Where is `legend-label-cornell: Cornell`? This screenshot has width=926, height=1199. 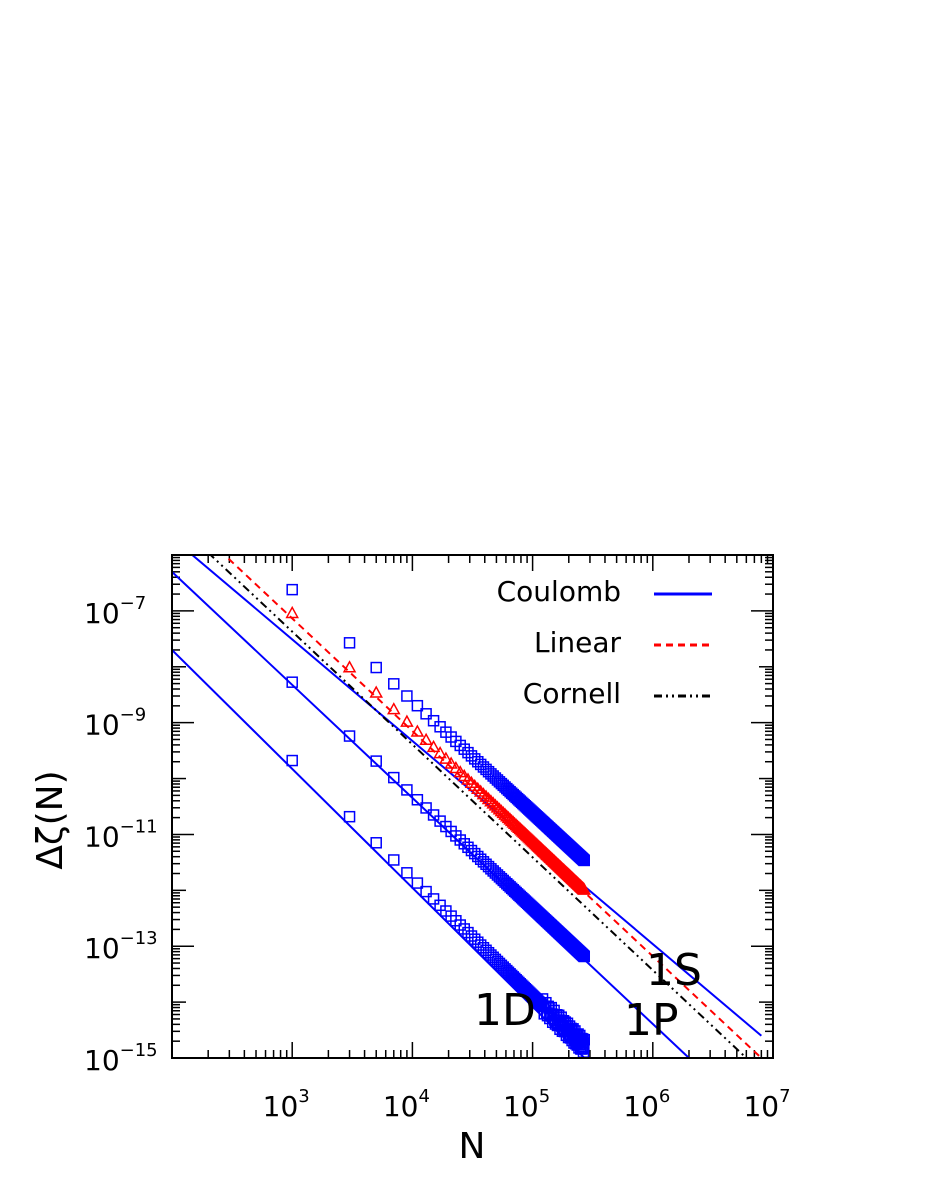 legend-label-cornell: Cornell is located at coordinates (572, 693).